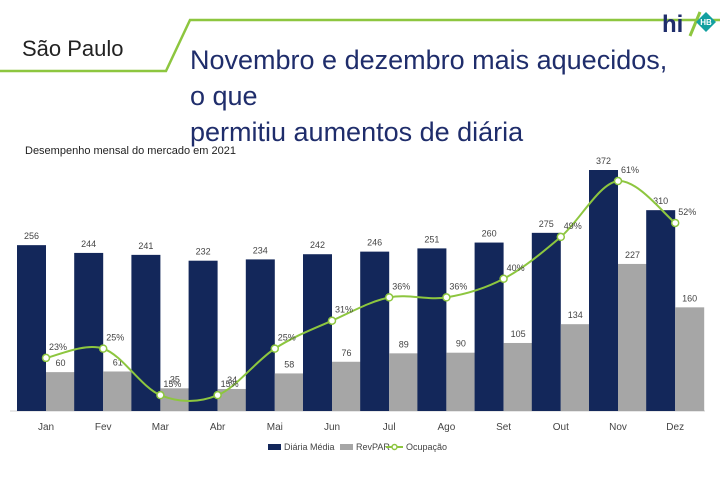  Describe the element at coordinates (561, 427) in the screenshot. I see `x-tick-label: Out` at that location.